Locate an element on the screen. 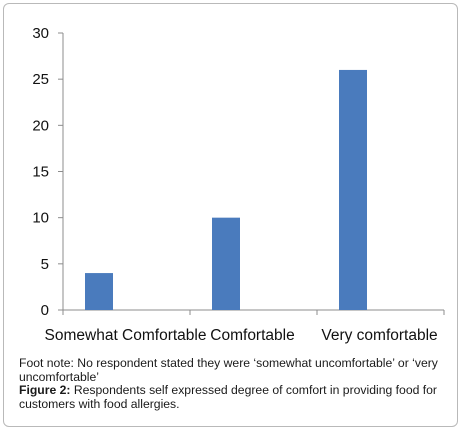 This screenshot has height=432, width=463. y-tick-label: 10 is located at coordinates (40, 218).